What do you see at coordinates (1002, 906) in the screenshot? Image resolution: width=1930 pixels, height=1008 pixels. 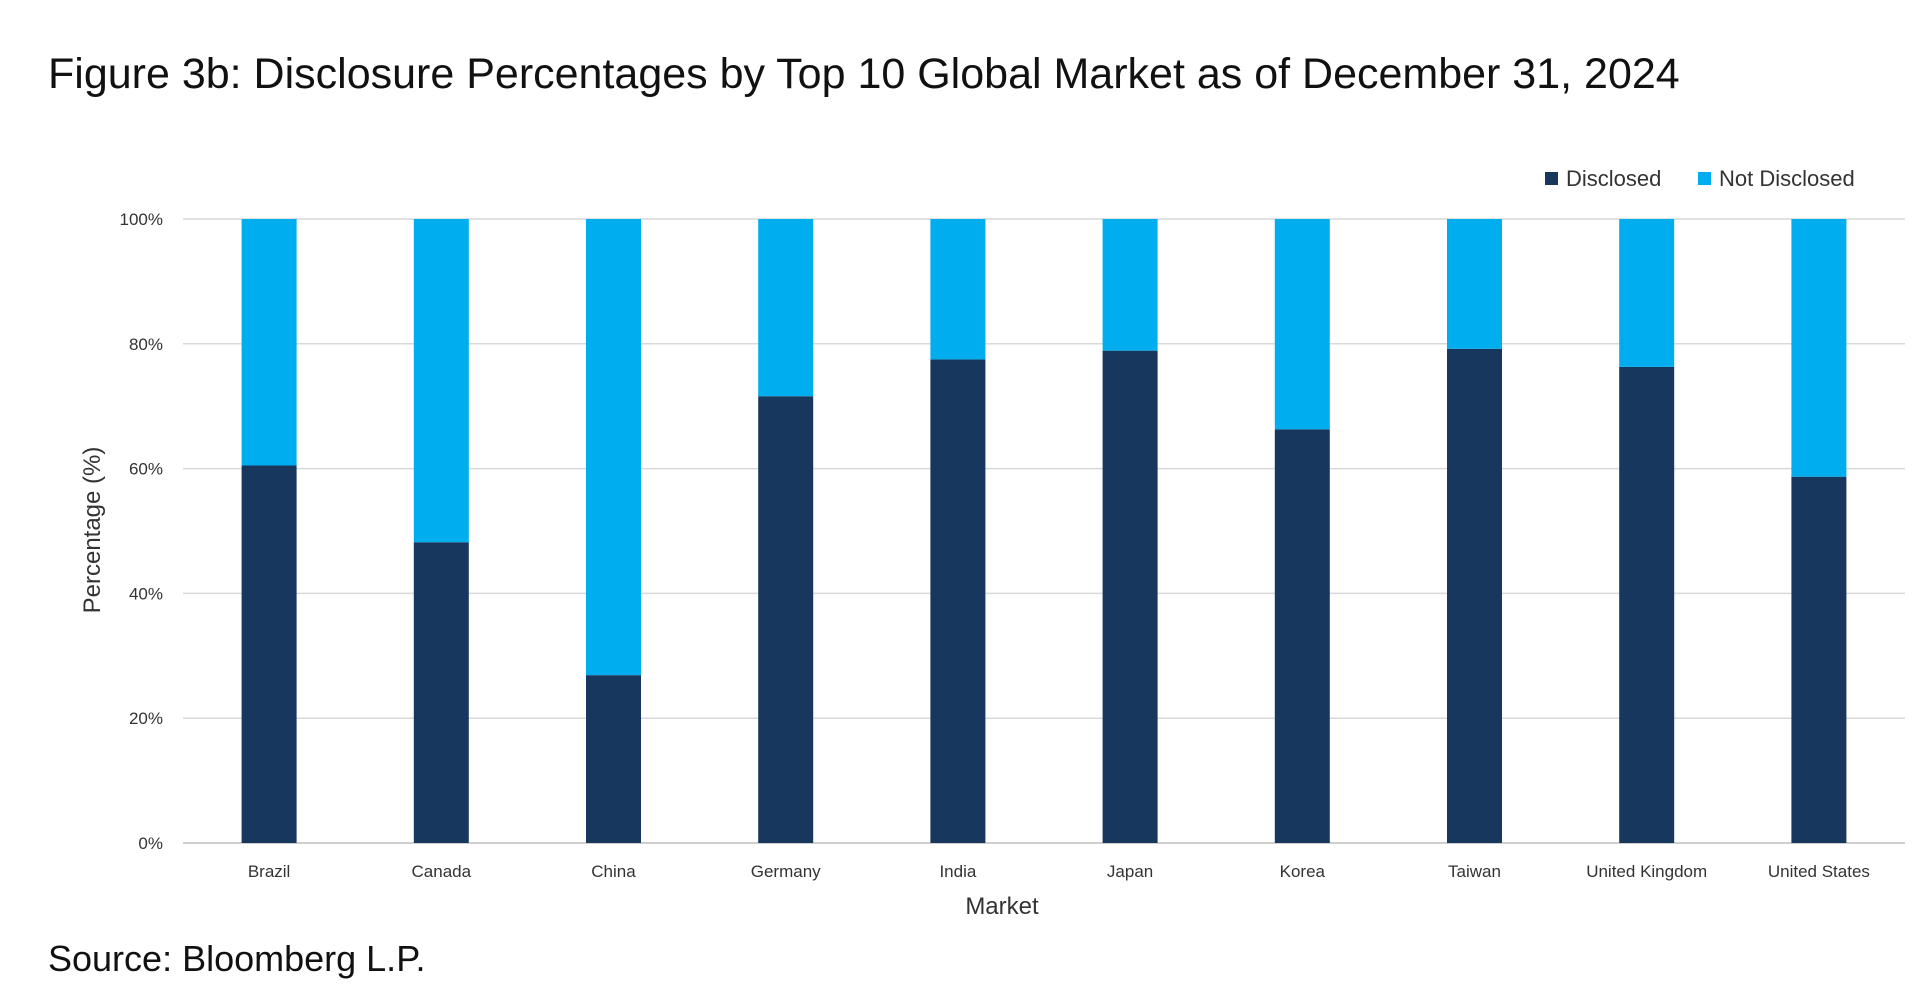 I see `x-axis-title: Market` at bounding box center [1002, 906].